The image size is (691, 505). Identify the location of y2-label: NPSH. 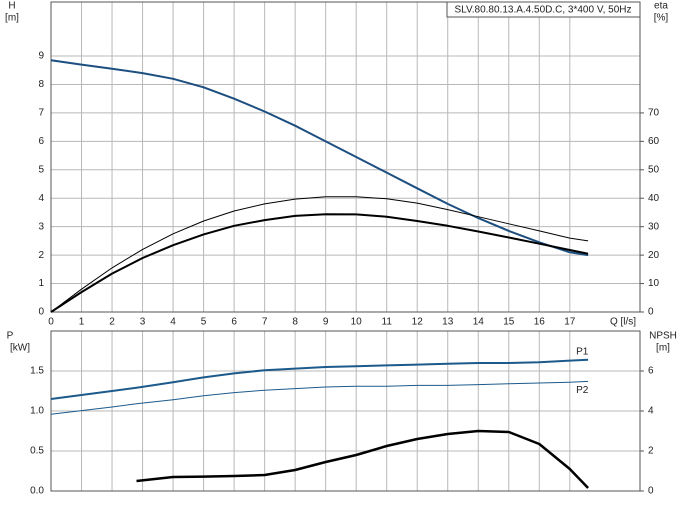
(663, 336).